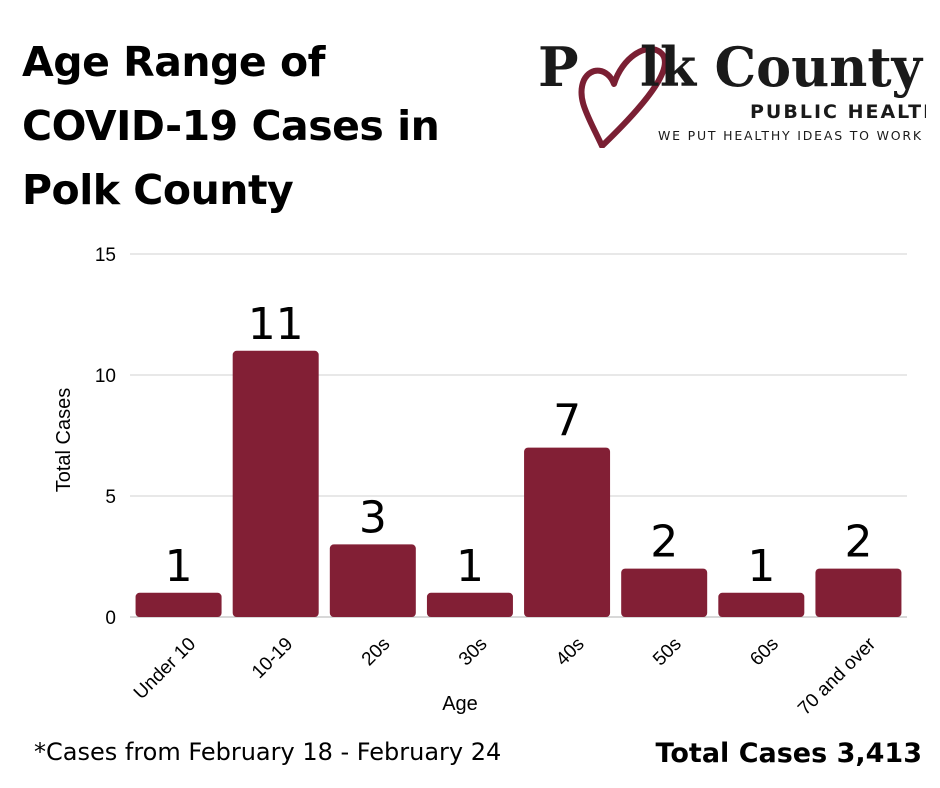 The width and height of the screenshot is (940, 788). I want to click on logo-name-part1: P, so click(558, 67).